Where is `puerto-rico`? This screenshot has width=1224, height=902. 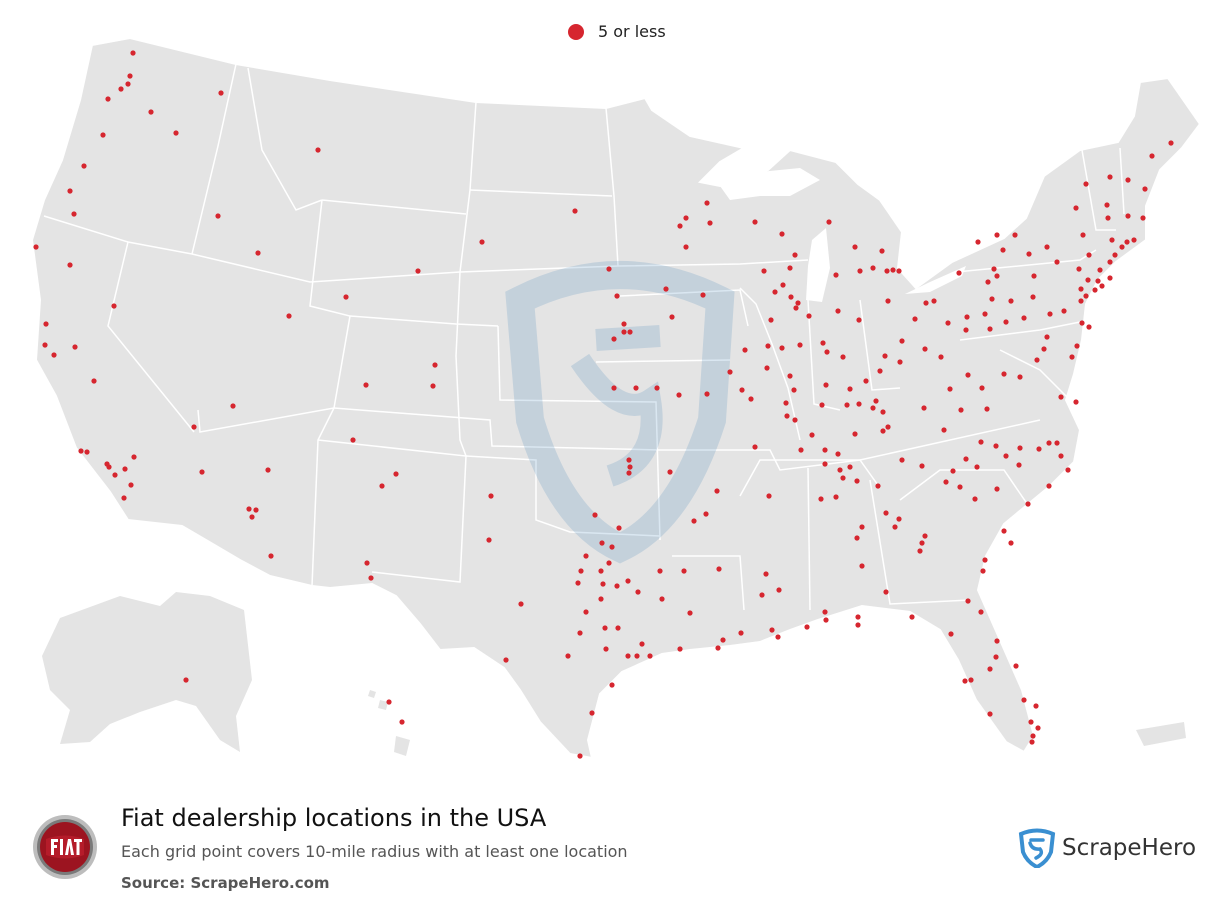 puerto-rico is located at coordinates (1161, 734).